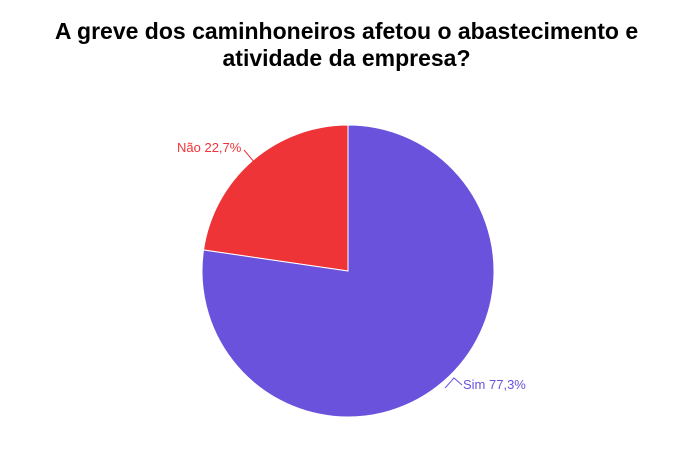 Image resolution: width=693 pixels, height=458 pixels. I want to click on slice-label-1: Sim 77,3%, so click(494, 384).